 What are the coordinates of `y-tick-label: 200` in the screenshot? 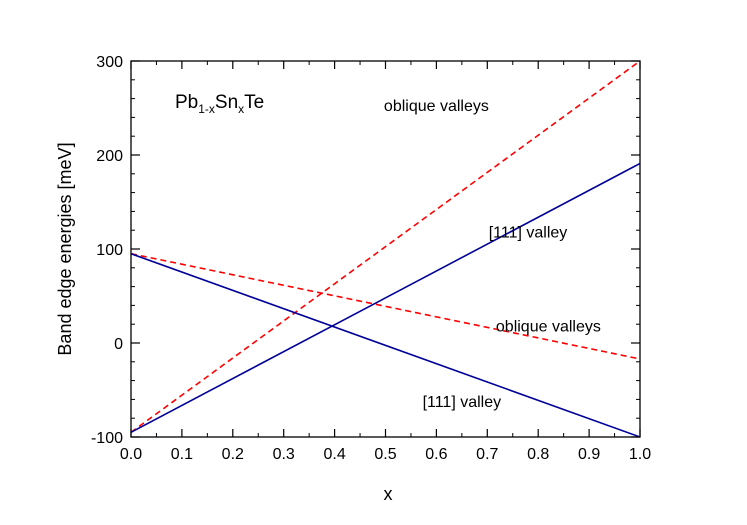 It's located at (109, 156).